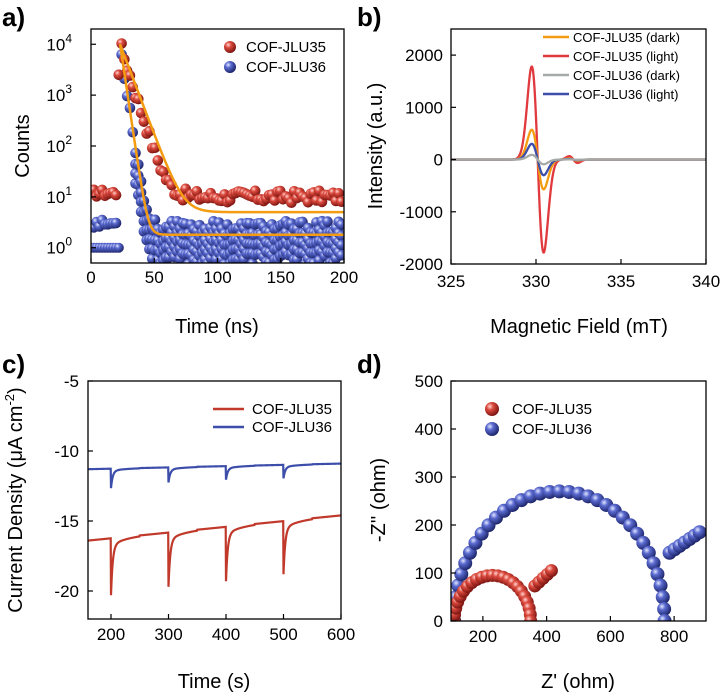 The height and width of the screenshot is (696, 728). Describe the element at coordinates (421, 212) in the screenshot. I see `panel-b-y-tick-label: -1000` at that location.